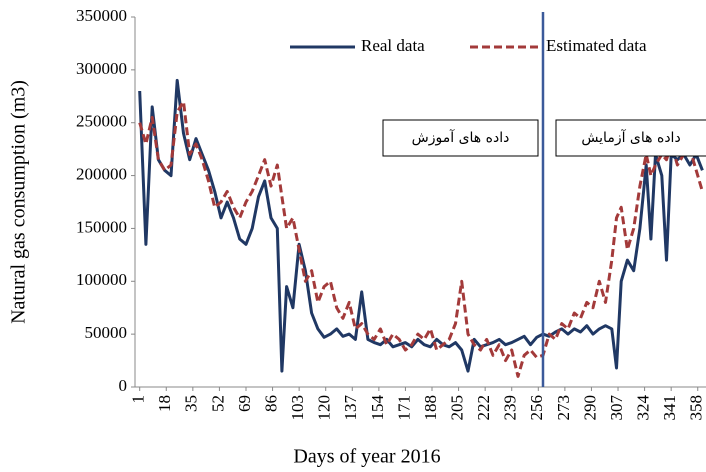 This screenshot has height=472, width=706. Describe the element at coordinates (350, 408) in the screenshot. I see `x-tick-label: 137` at that location.